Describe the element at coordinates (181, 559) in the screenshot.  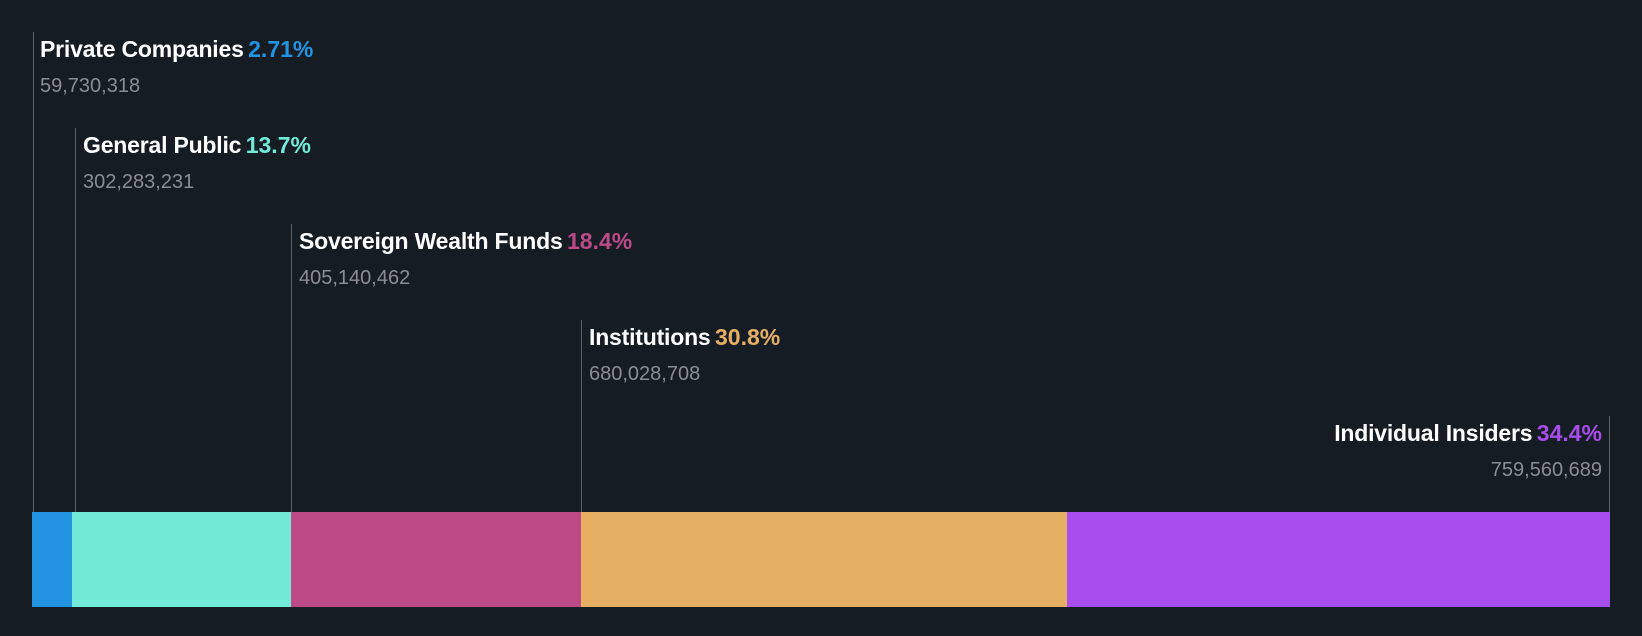
I see `bar-segment-general-public` at that location.